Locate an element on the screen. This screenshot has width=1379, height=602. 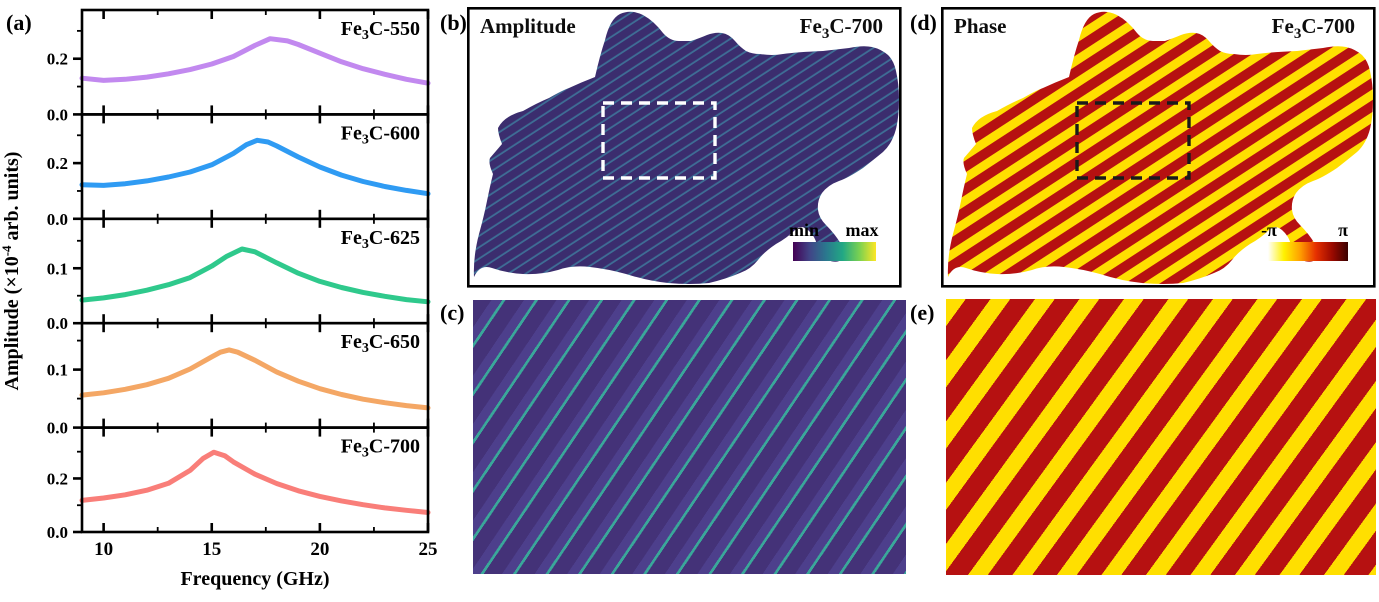
x-axis-label: Frequency (GHz) is located at coordinates (254, 579).